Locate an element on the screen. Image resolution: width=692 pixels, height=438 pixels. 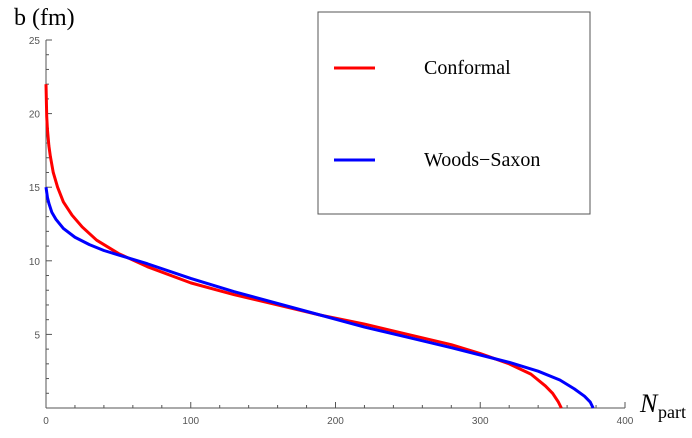
y-tick-label: 20 is located at coordinates (35, 115).